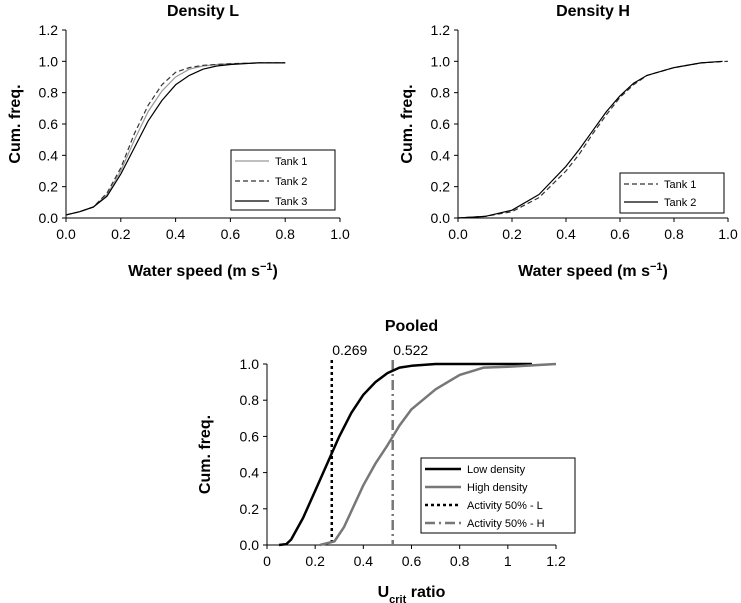  I want to click on legend-entry: Low density, so click(496, 470).